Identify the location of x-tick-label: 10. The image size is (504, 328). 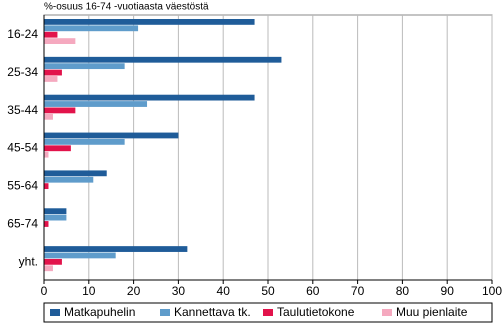
(89, 291).